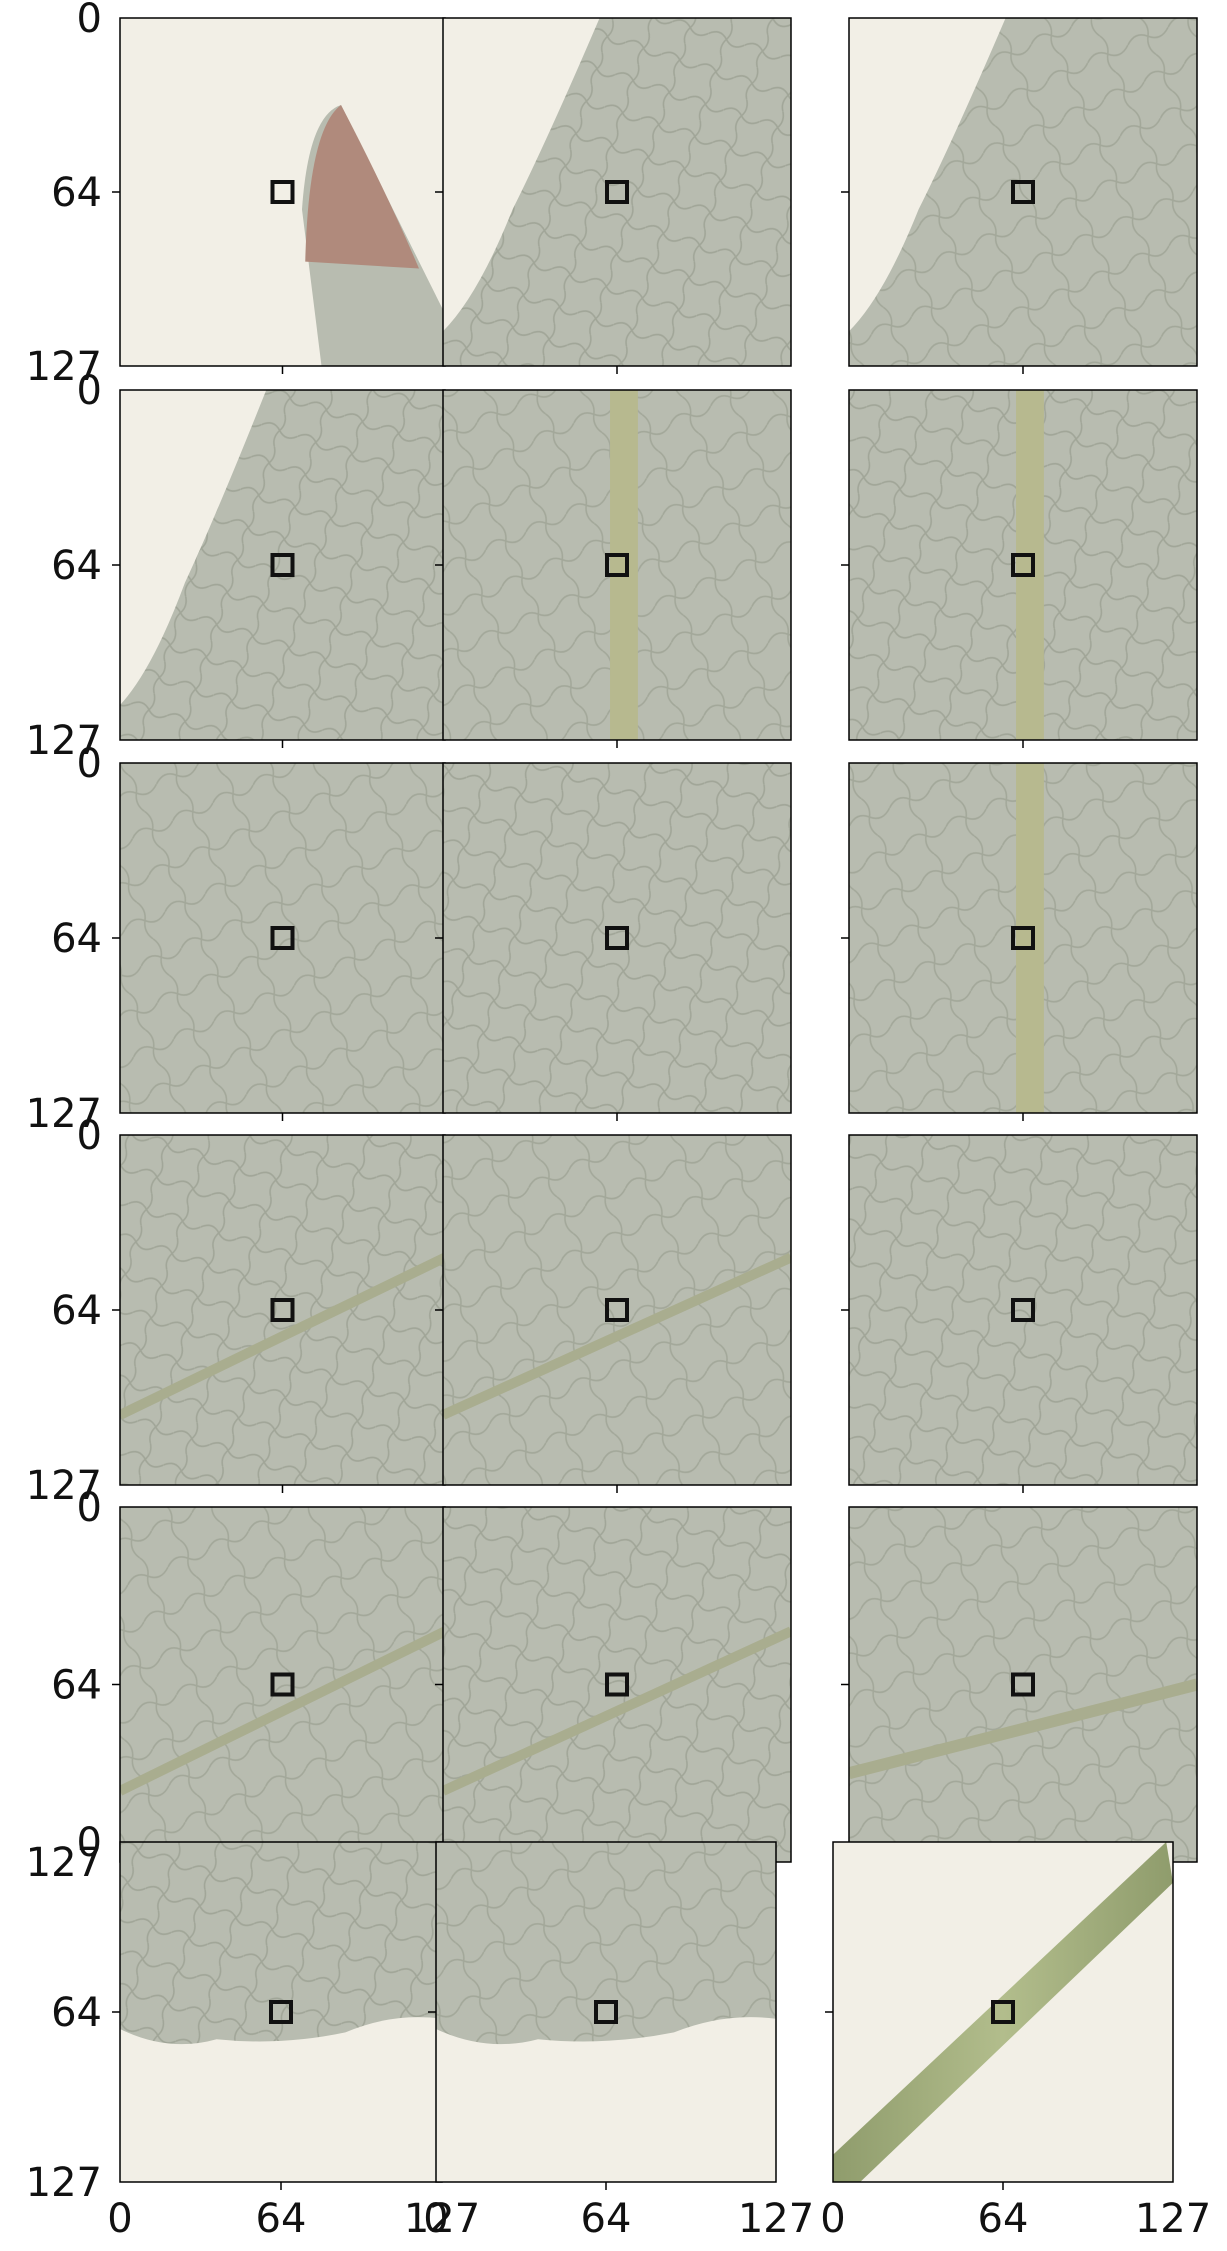 This screenshot has height=2251, width=1227. I want to click on panel-leaf-margin-serrated, so click(279, 568).